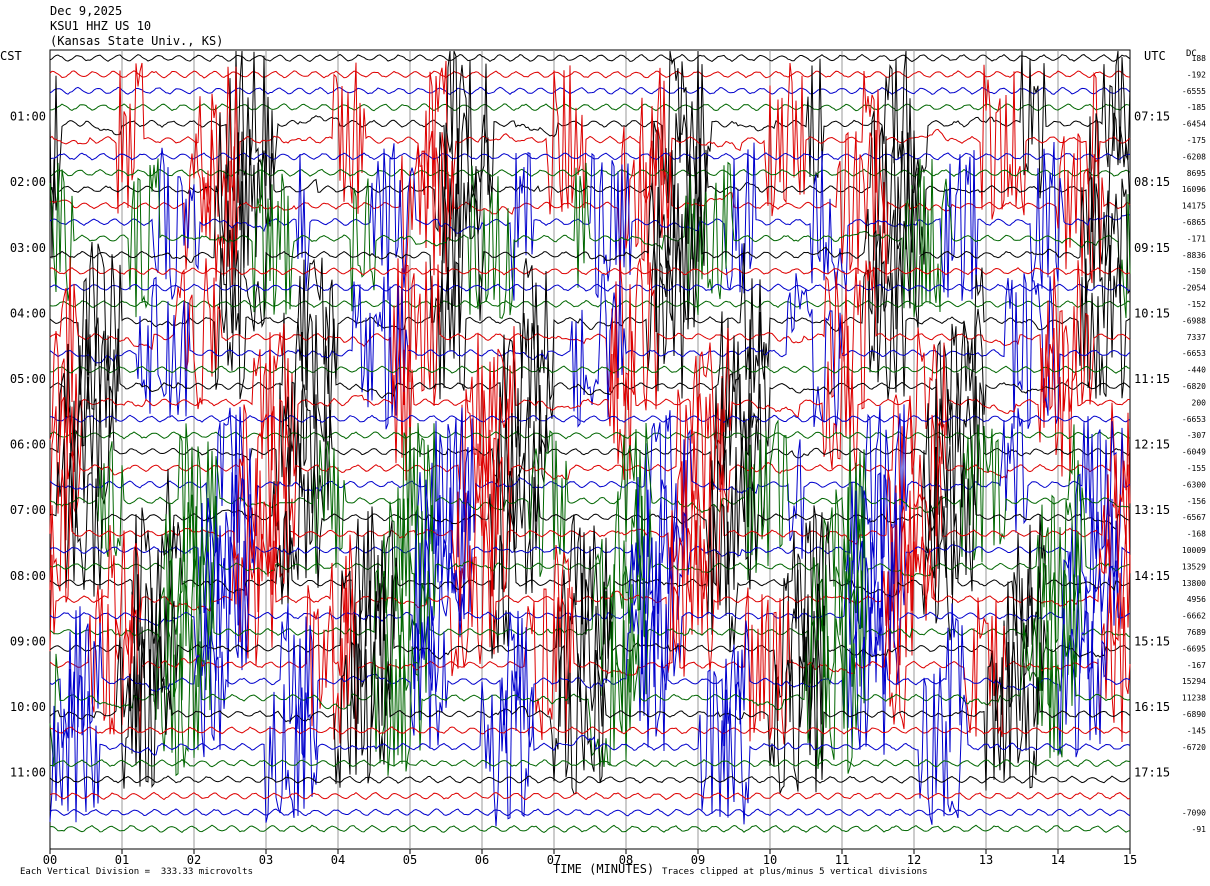 The image size is (1210, 886). I want to click on dc-offset-label: -91, so click(1199, 829).